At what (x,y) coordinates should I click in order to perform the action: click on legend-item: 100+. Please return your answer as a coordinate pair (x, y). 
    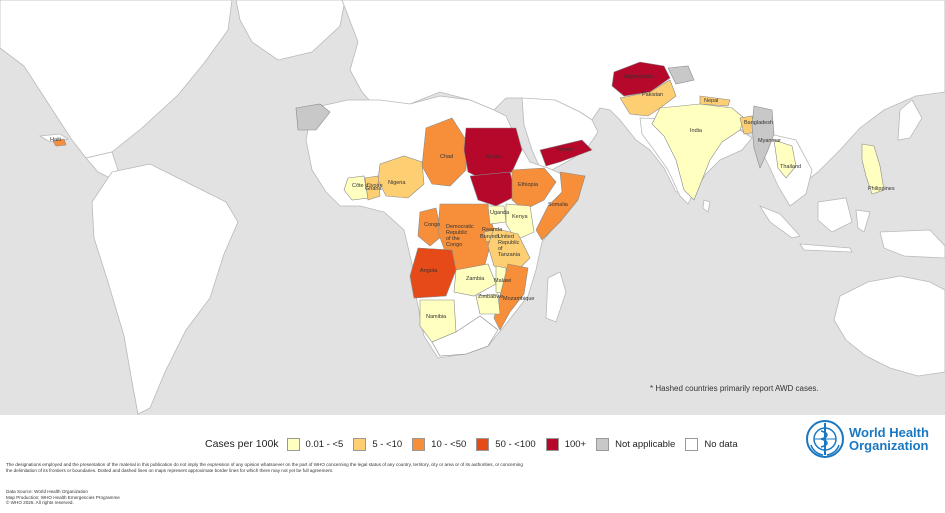
    Looking at the image, I should click on (566, 444).